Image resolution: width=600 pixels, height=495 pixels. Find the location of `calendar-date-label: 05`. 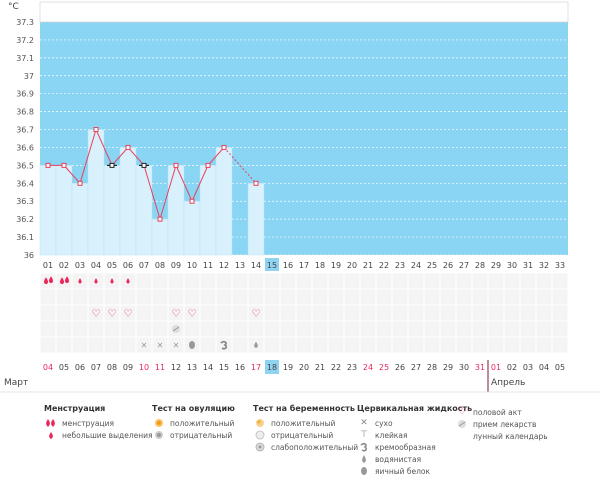

calendar-date-label: 05 is located at coordinates (64, 367).